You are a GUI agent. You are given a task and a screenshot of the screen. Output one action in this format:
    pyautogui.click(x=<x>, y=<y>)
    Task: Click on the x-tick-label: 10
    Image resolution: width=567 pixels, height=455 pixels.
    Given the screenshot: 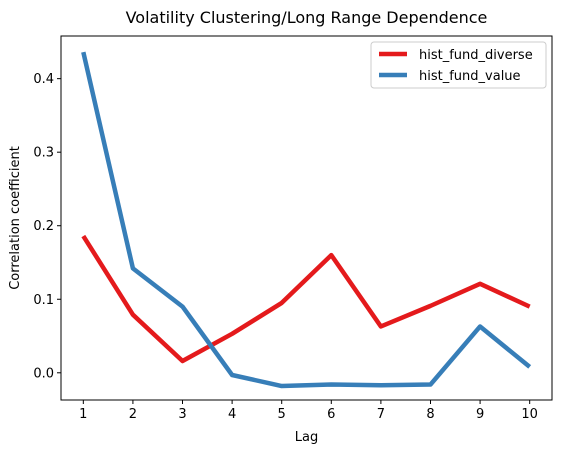 What is the action you would take?
    pyautogui.click(x=529, y=414)
    